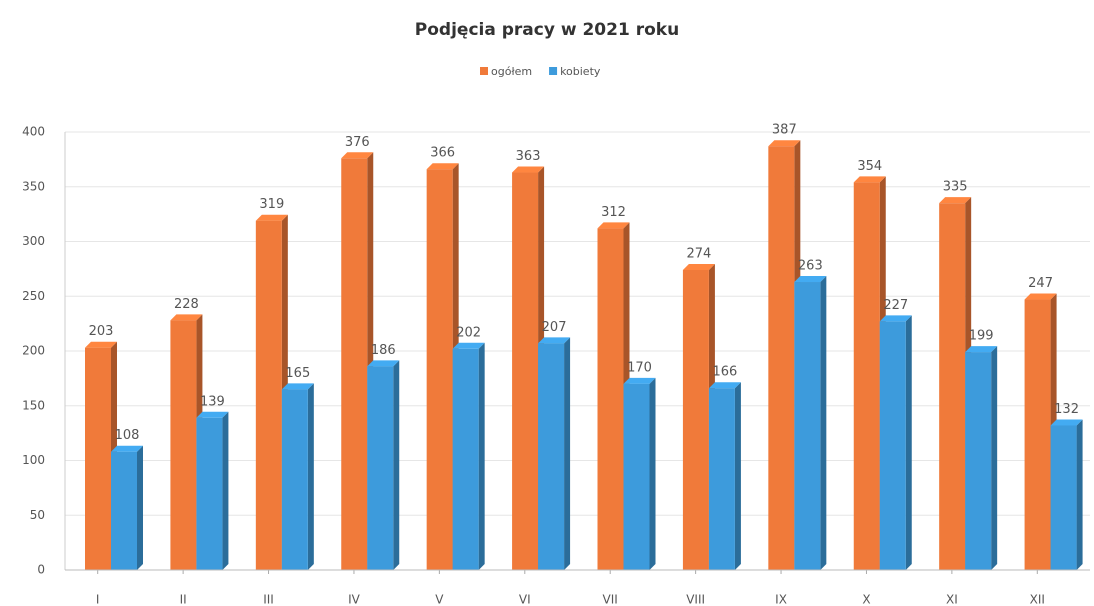 The width and height of the screenshot is (1094, 606). Describe the element at coordinates (354, 599) in the screenshot. I see `x-tick-label: IV` at that location.